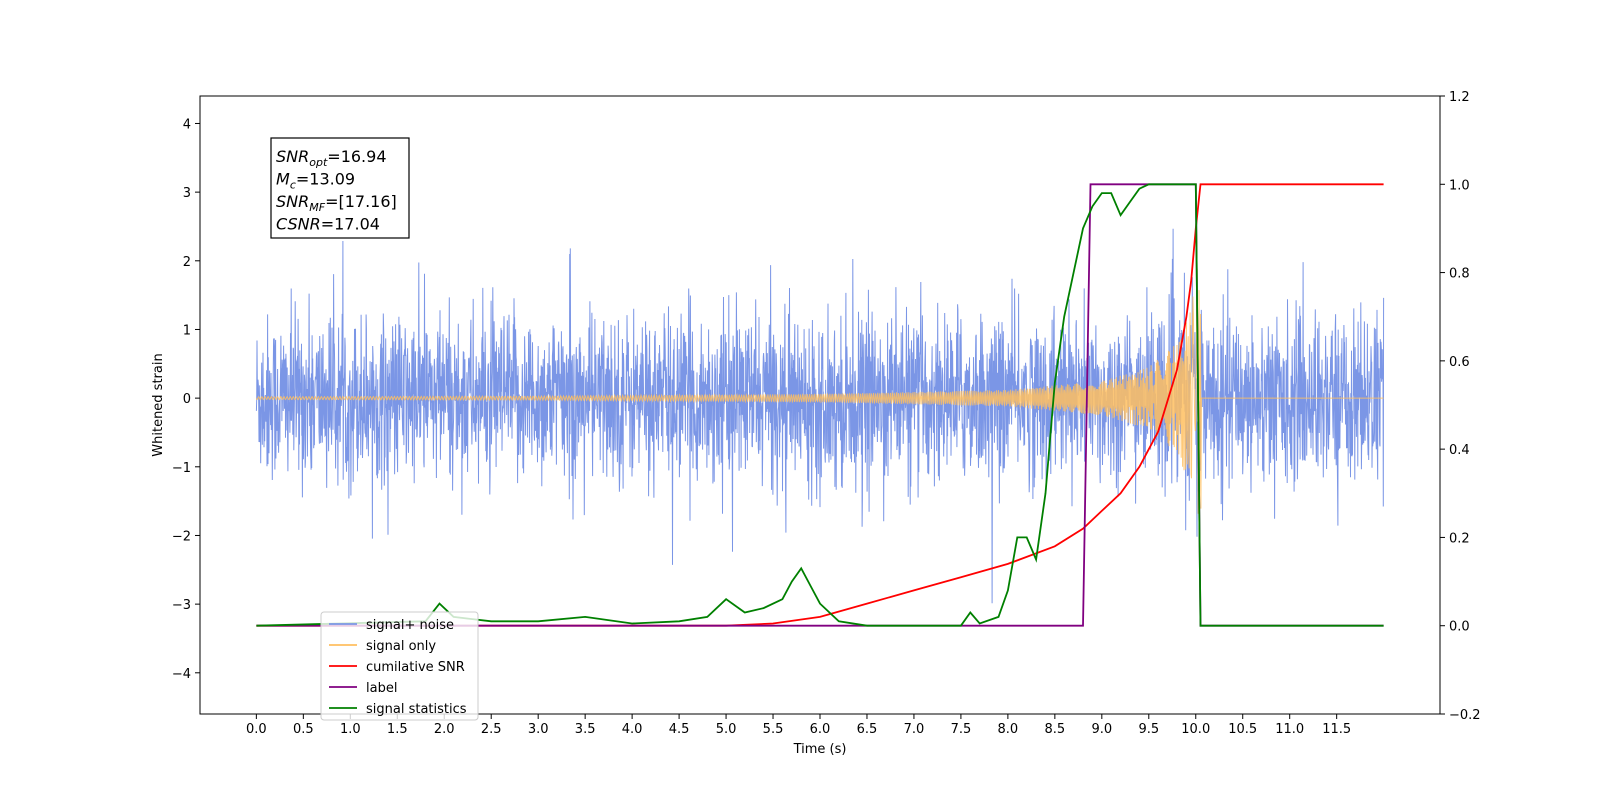 The image size is (1600, 800). Describe the element at coordinates (1101, 729) in the screenshot. I see `x-tick-label: 9.0` at that location.